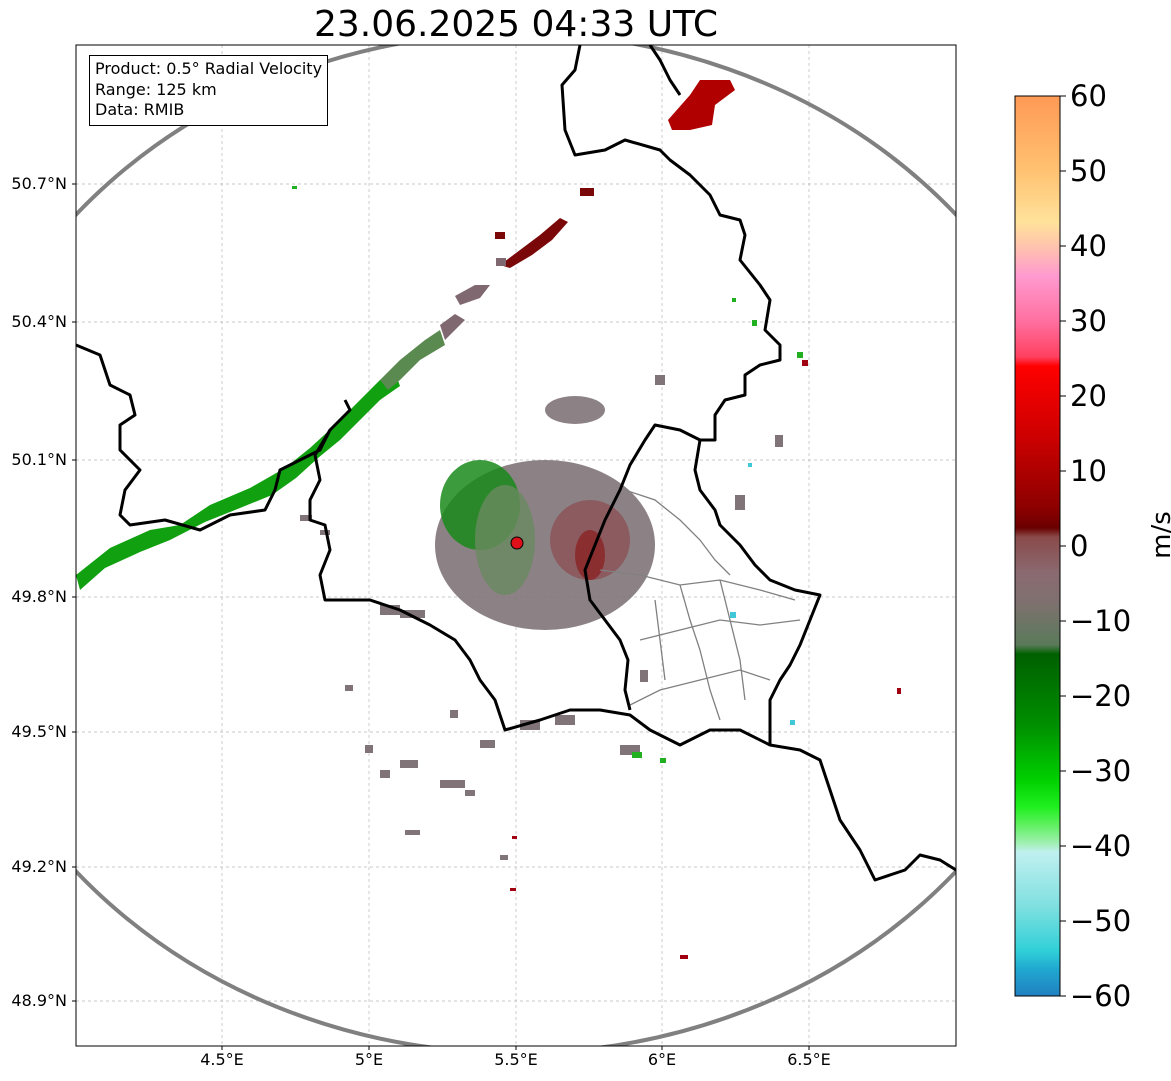 This screenshot has height=1081, width=1171. Describe the element at coordinates (140, 109) in the screenshot. I see `data-source-label: Data: RMIB` at that location.